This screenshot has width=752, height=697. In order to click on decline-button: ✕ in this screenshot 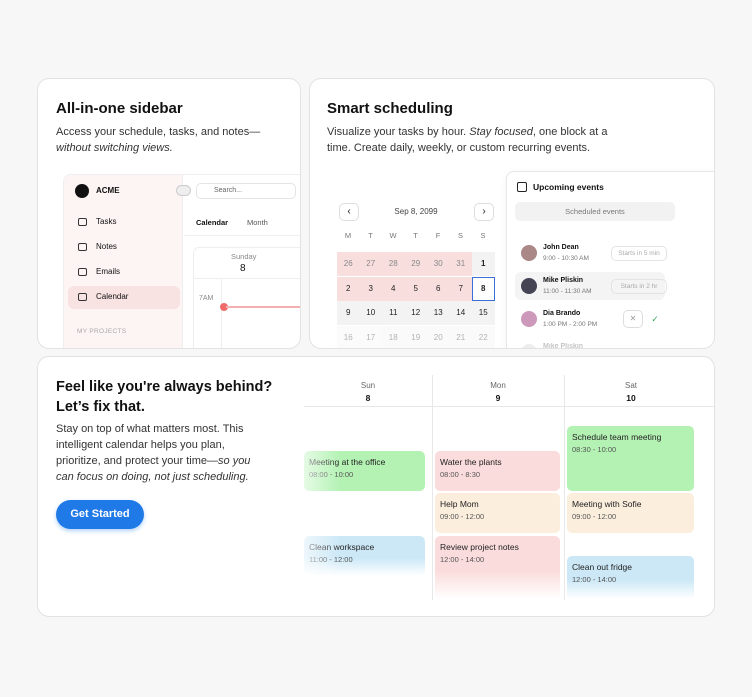, I will do `click(633, 319)`.